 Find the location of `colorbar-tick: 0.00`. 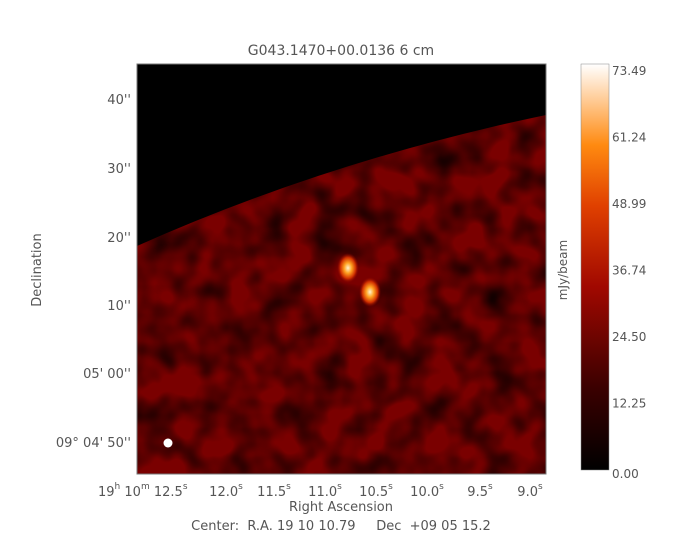

colorbar-tick: 0.00 is located at coordinates (625, 474).